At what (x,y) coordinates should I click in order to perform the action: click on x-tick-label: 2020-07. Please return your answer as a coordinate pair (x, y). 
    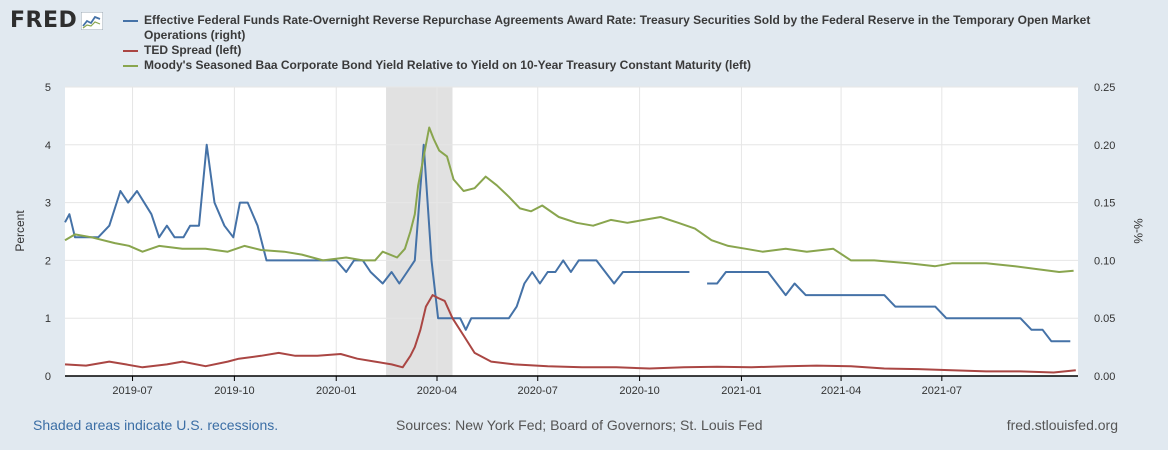
    Looking at the image, I should click on (538, 391).